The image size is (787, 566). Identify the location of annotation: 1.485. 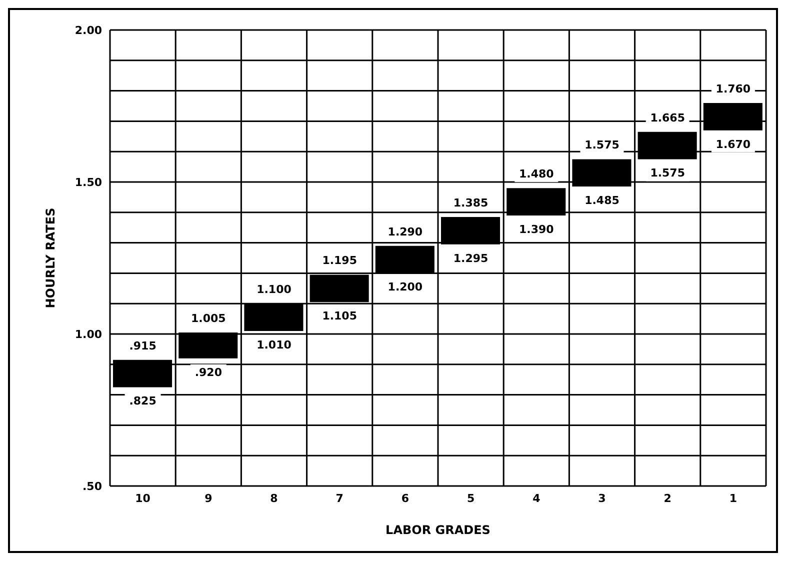
(602, 201).